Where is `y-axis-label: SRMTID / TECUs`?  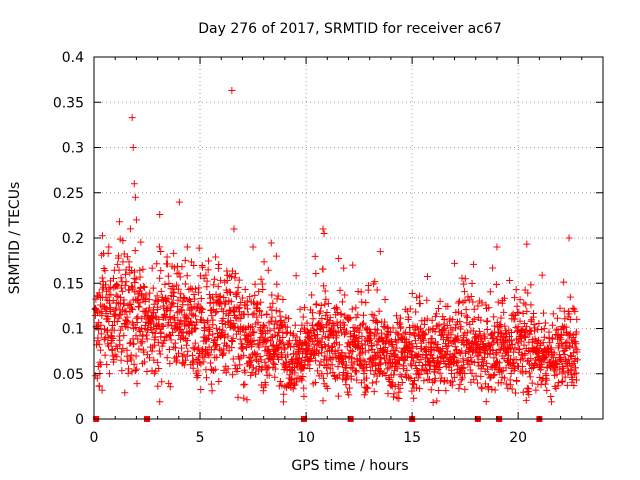
y-axis-label: SRMTID / TECUs is located at coordinates (15, 238).